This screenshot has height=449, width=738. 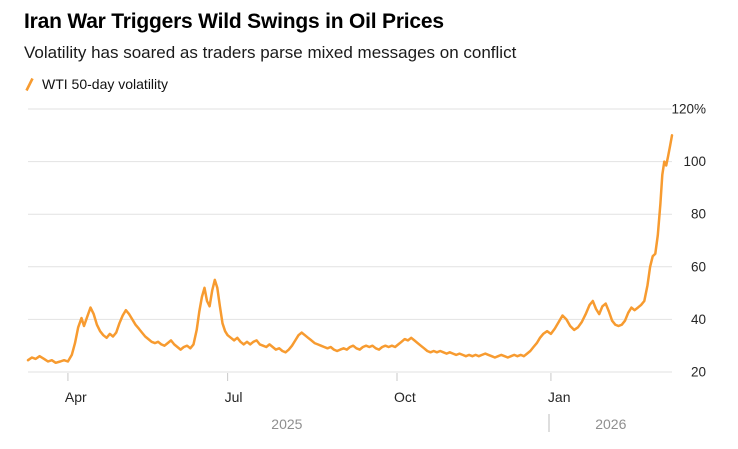 What do you see at coordinates (286, 424) in the screenshot?
I see `year-label: 2025` at bounding box center [286, 424].